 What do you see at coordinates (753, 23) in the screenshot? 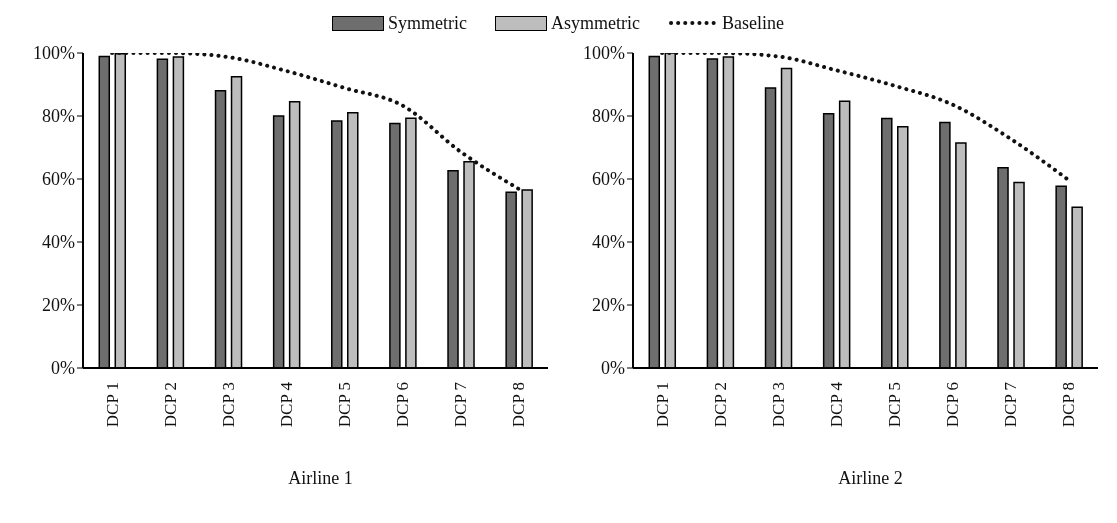
I see `legend-label: Baseline` at bounding box center [753, 23].